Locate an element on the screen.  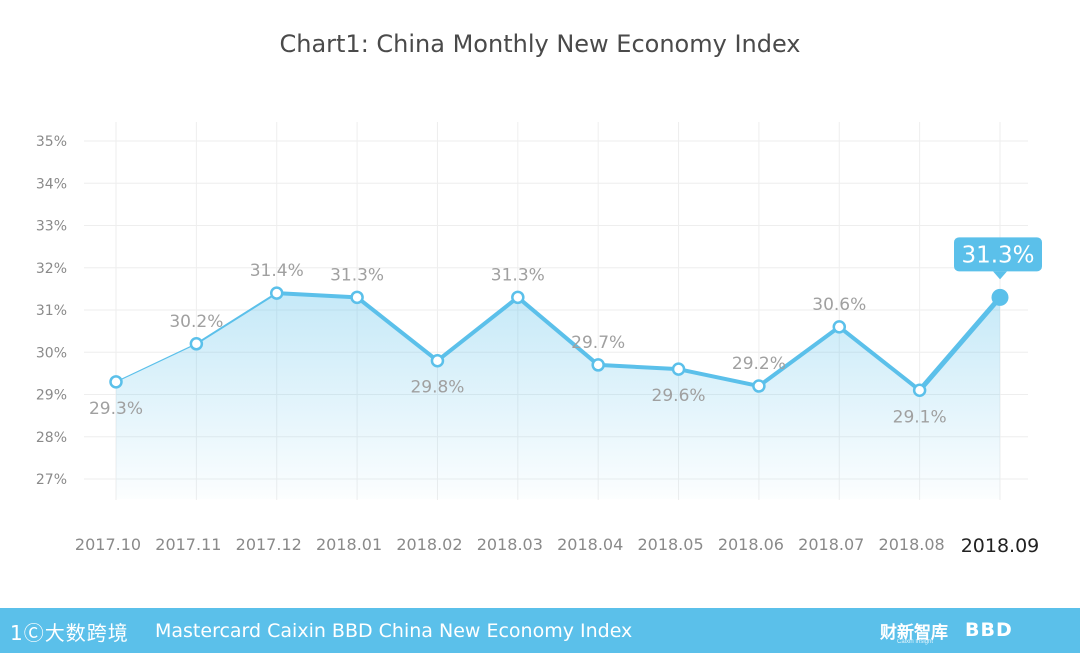
y-tick-label: 27% is located at coordinates (51, 480).